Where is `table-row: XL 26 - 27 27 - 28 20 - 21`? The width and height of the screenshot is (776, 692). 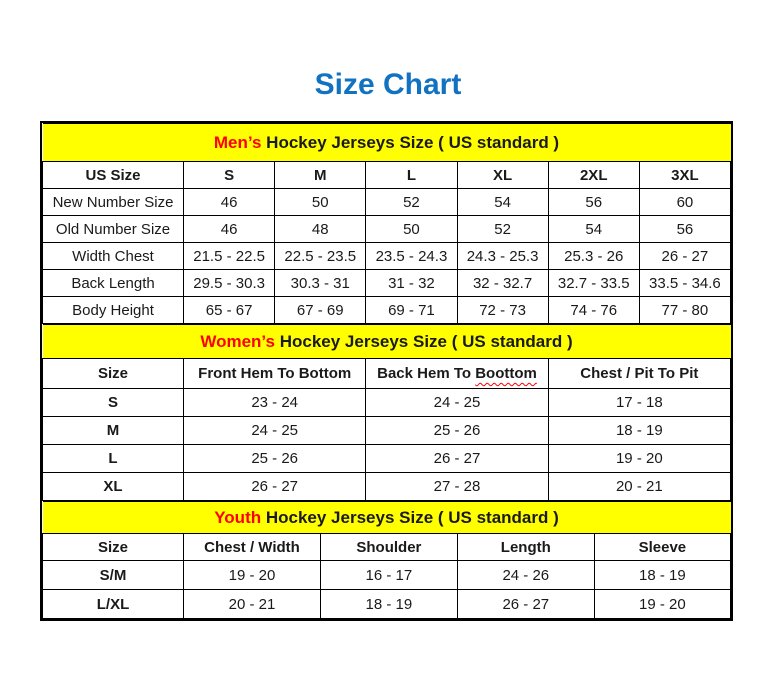 table-row: XL 26 - 27 27 - 28 20 - 21 is located at coordinates (386, 486).